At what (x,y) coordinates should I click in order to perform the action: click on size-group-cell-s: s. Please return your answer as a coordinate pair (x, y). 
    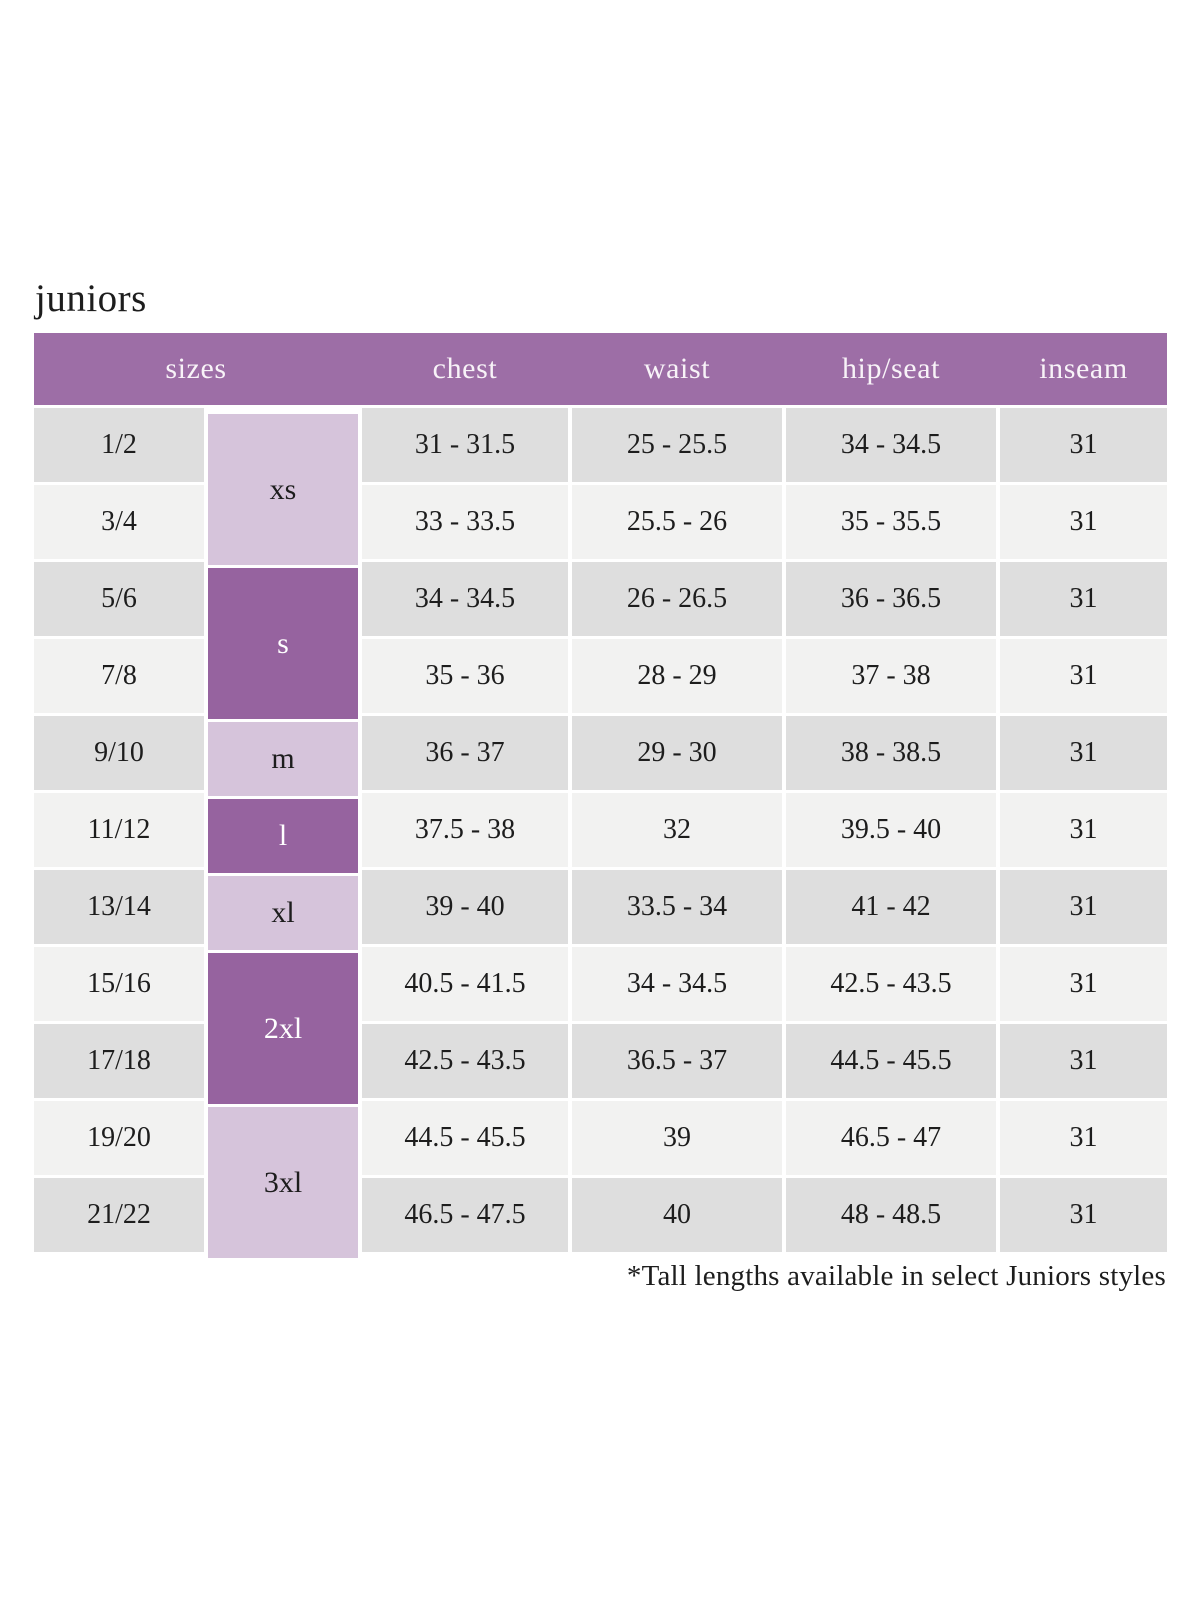
    Looking at the image, I should click on (283, 643).